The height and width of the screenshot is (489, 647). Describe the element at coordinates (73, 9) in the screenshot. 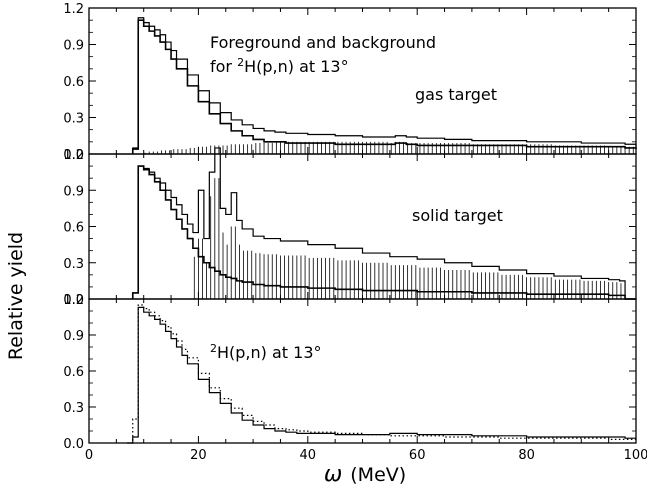

I see `top-y-tick-label: 1.2` at that location.